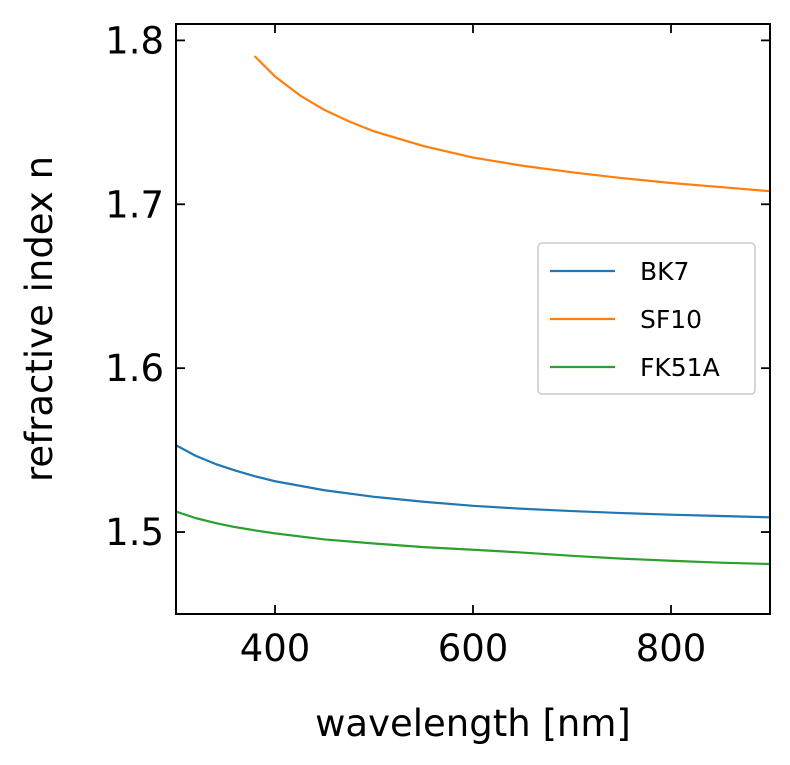  What do you see at coordinates (39, 319) in the screenshot?
I see `y-axis-label: refractive index n` at bounding box center [39, 319].